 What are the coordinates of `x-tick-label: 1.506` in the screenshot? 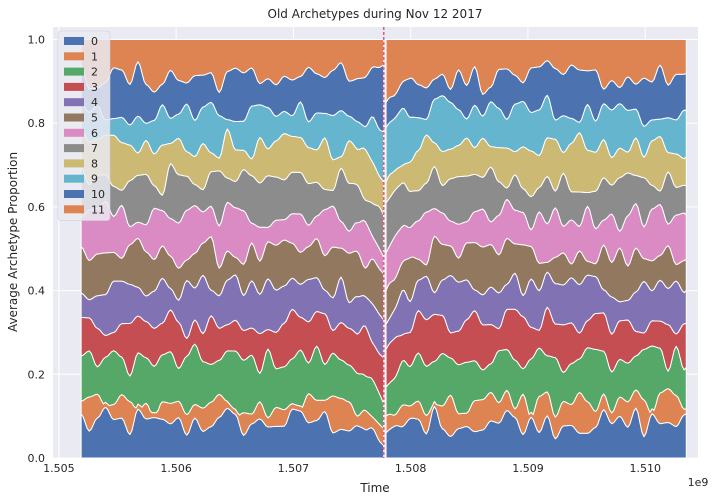 It's located at (176, 468).